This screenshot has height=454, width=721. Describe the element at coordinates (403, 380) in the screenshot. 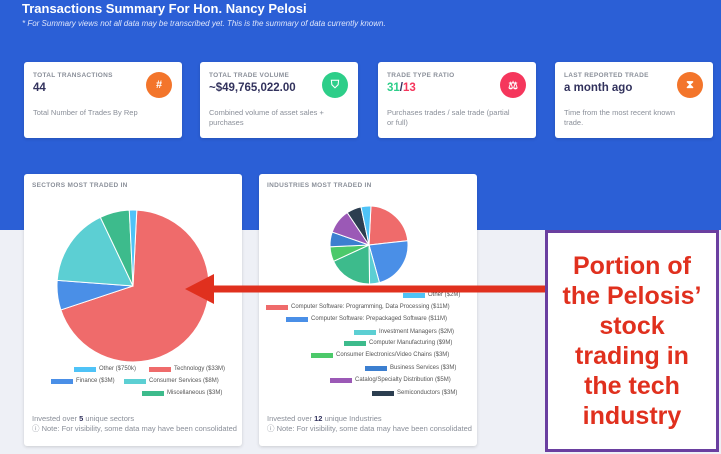

I see `legend-label: Catalog/Specialty Distribution ($5M)` at that location.